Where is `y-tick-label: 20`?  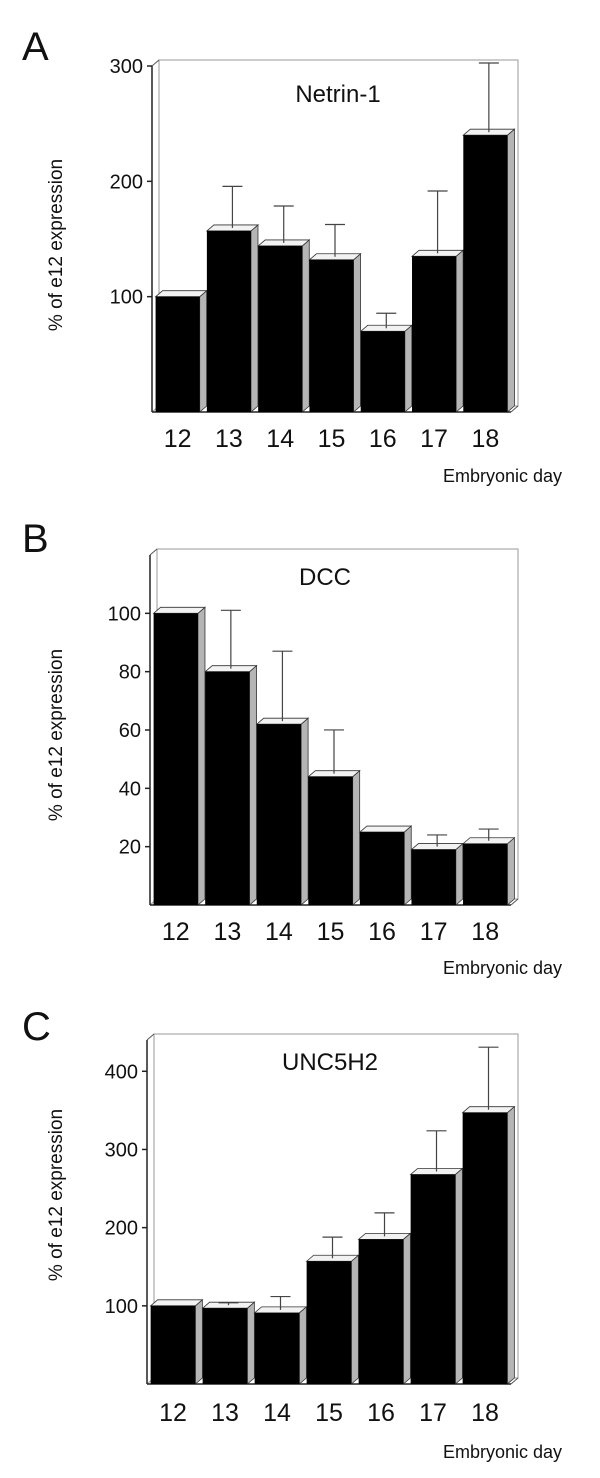 y-tick-label: 20 is located at coordinates (130, 848).